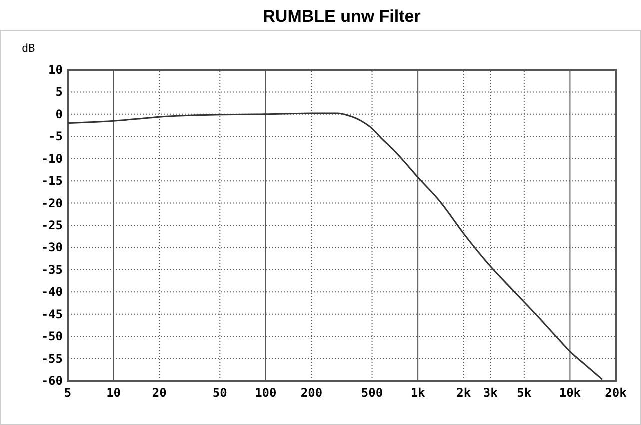 The width and height of the screenshot is (641, 425). Describe the element at coordinates (52, 225) in the screenshot. I see `y-tick-label: -25` at that location.